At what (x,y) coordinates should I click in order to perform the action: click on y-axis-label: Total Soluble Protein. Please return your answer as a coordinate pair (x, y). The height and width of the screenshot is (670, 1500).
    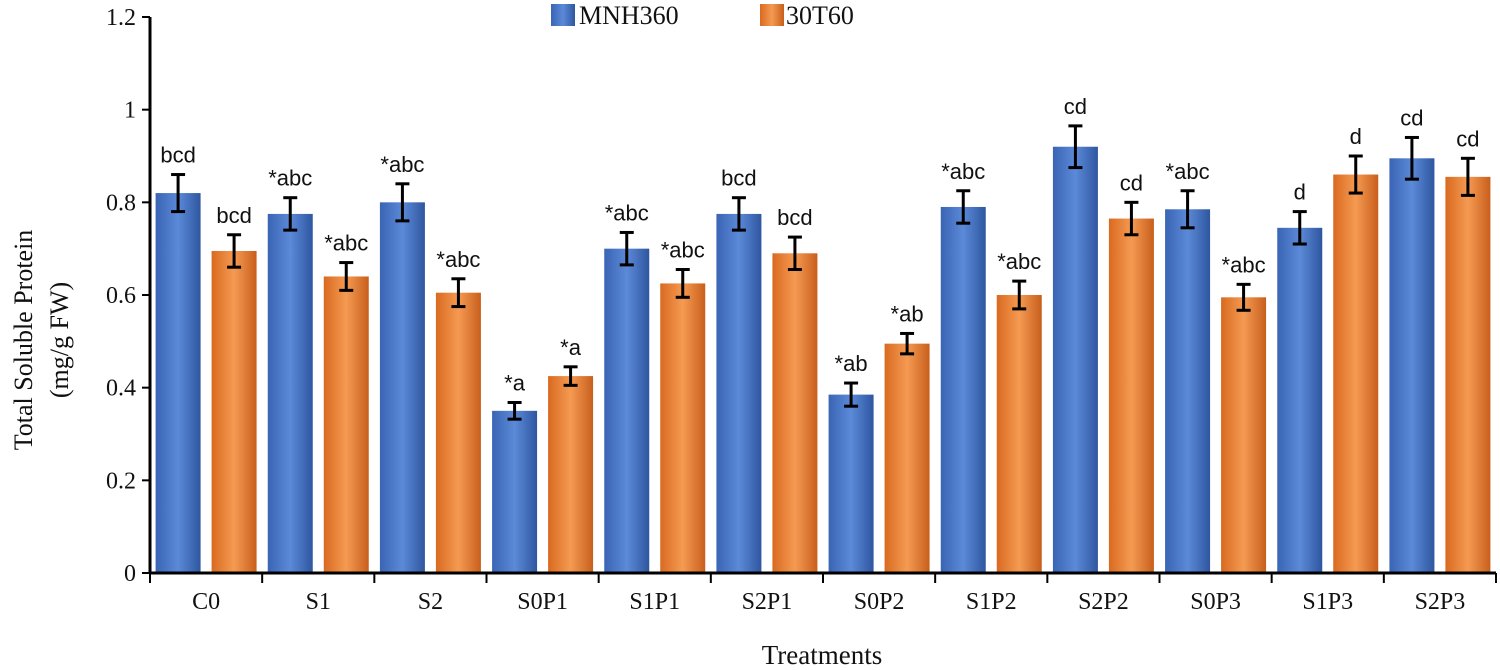
    Looking at the image, I should click on (23, 340).